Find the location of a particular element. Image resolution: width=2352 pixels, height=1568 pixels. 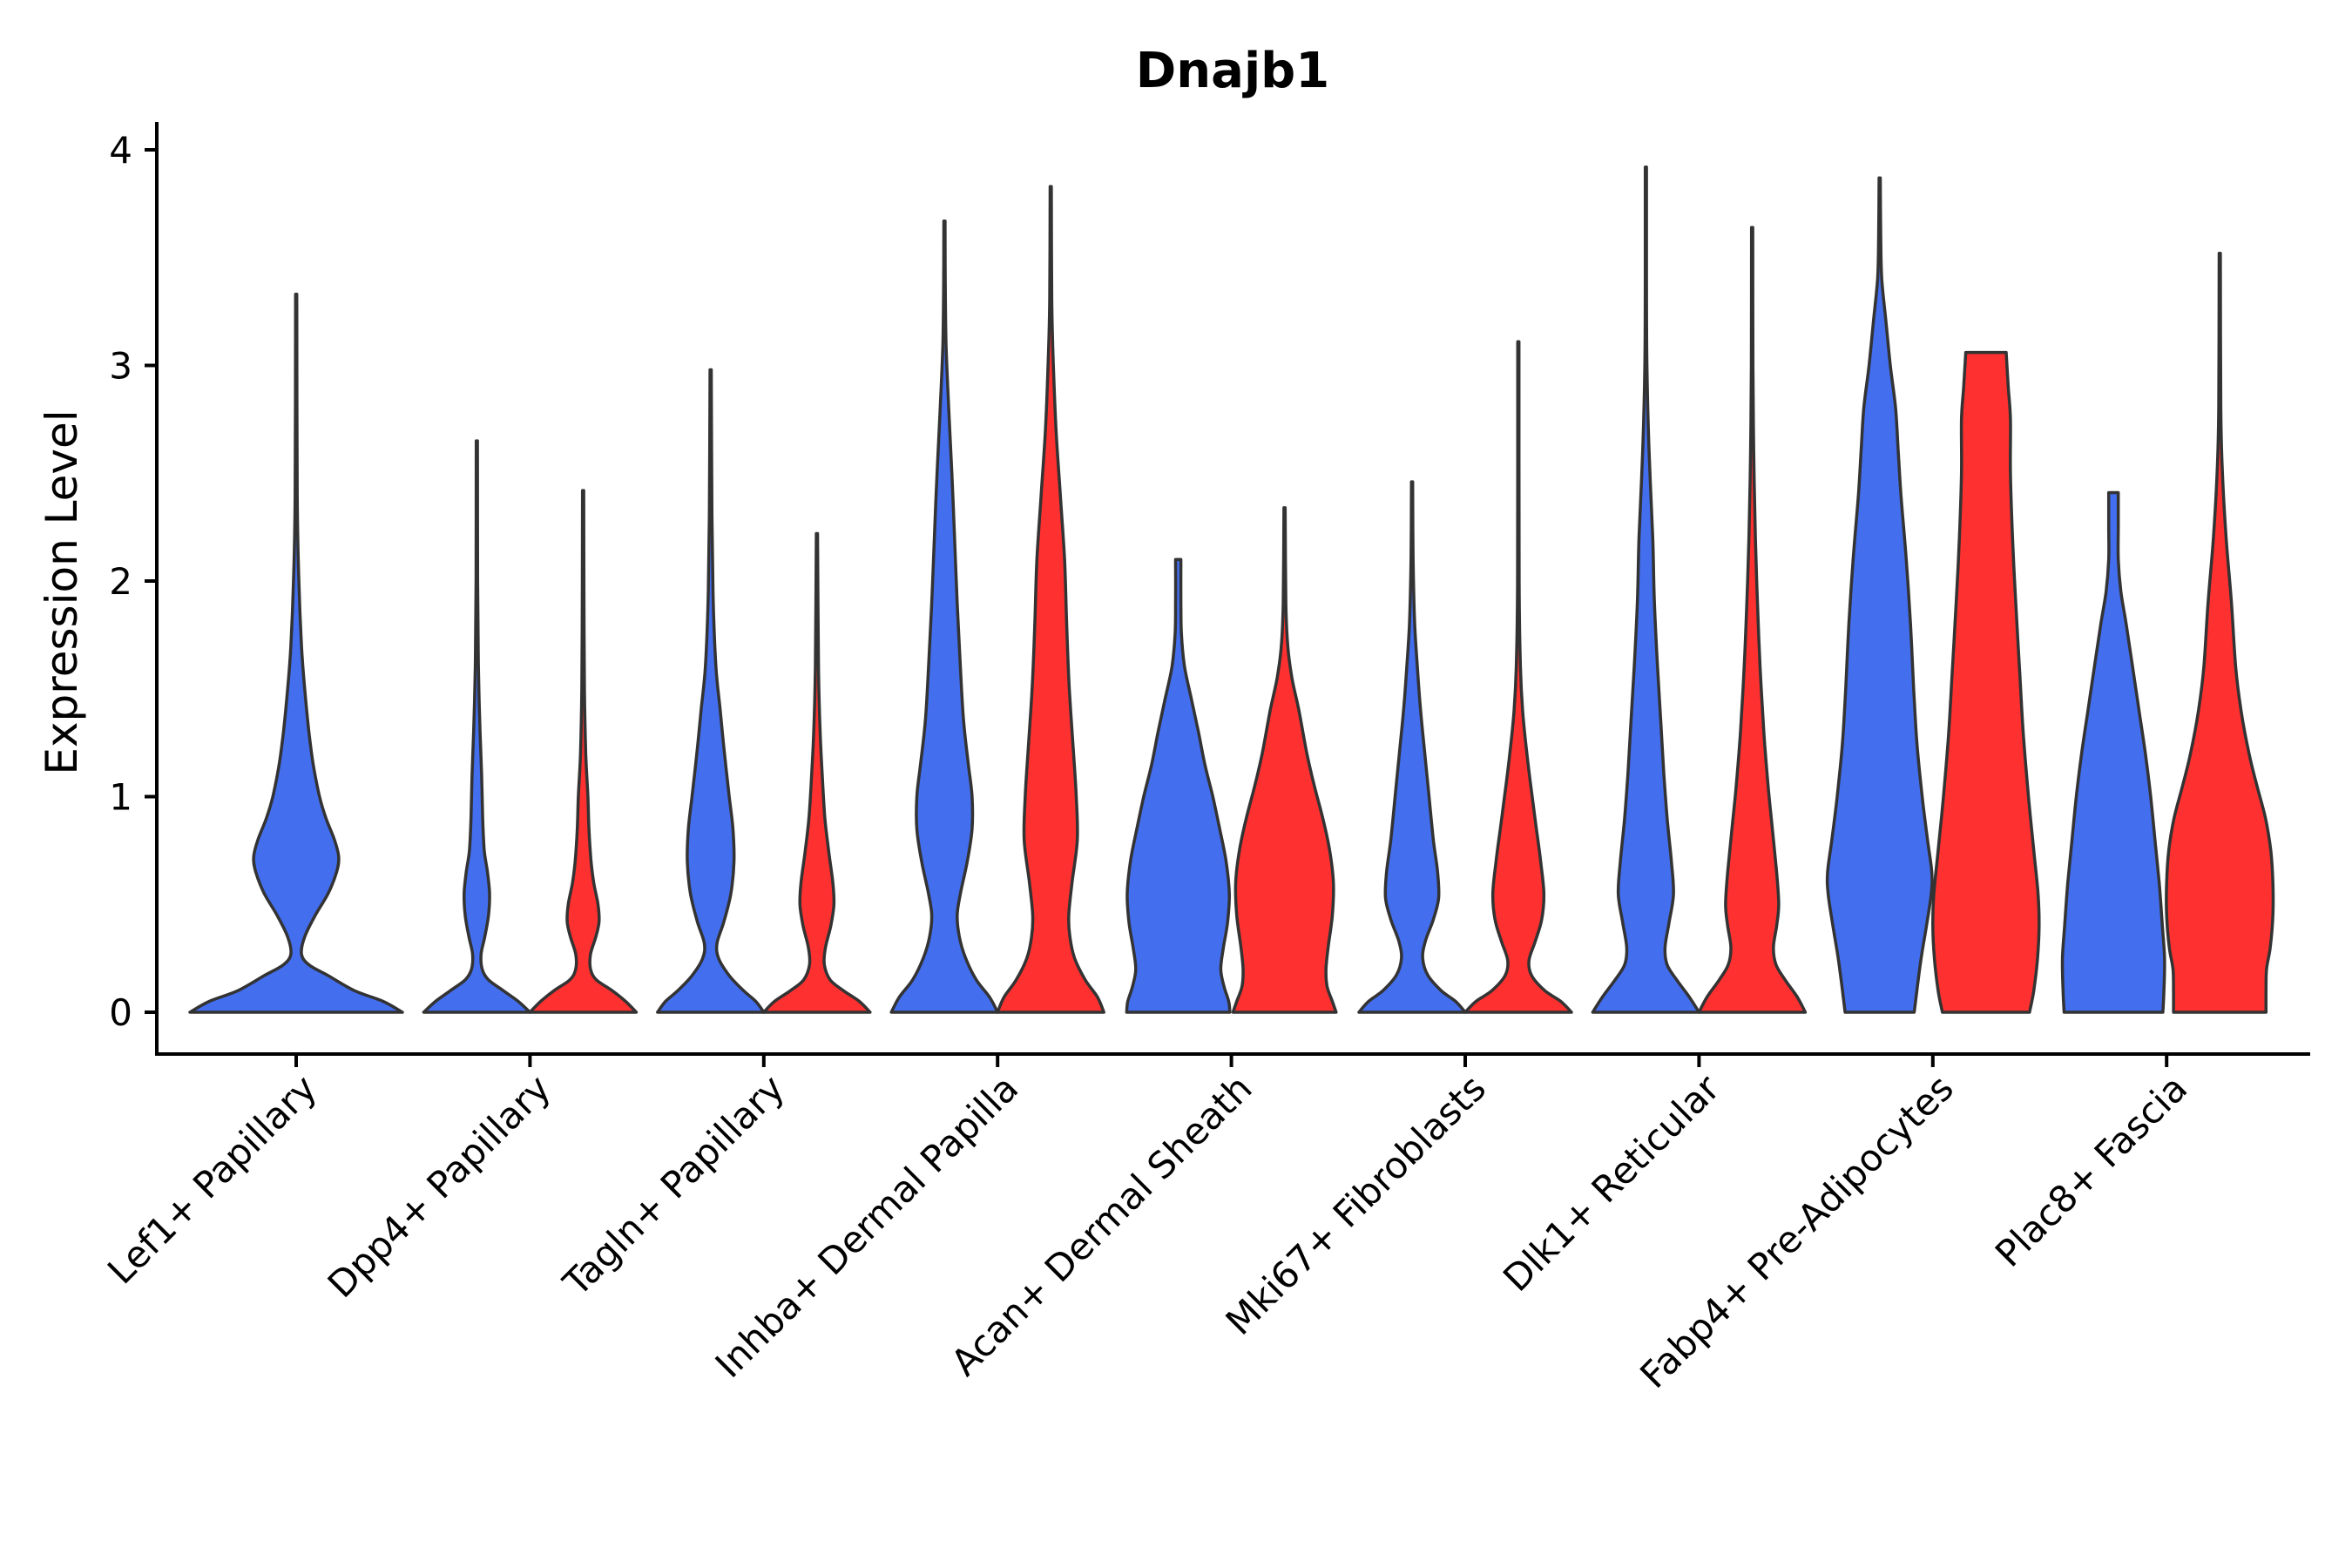

y-tick-label: 4 is located at coordinates (120, 150).